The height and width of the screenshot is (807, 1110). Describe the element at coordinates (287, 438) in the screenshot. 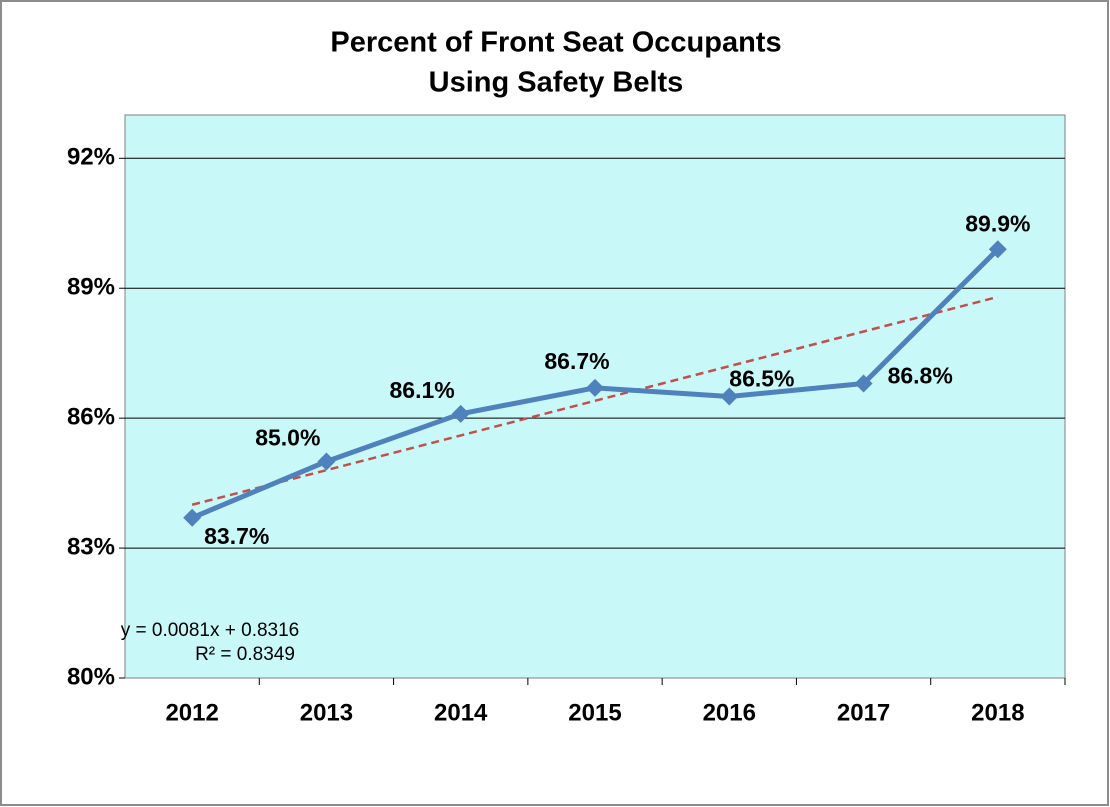

I see `data-label: 85.0%` at that location.